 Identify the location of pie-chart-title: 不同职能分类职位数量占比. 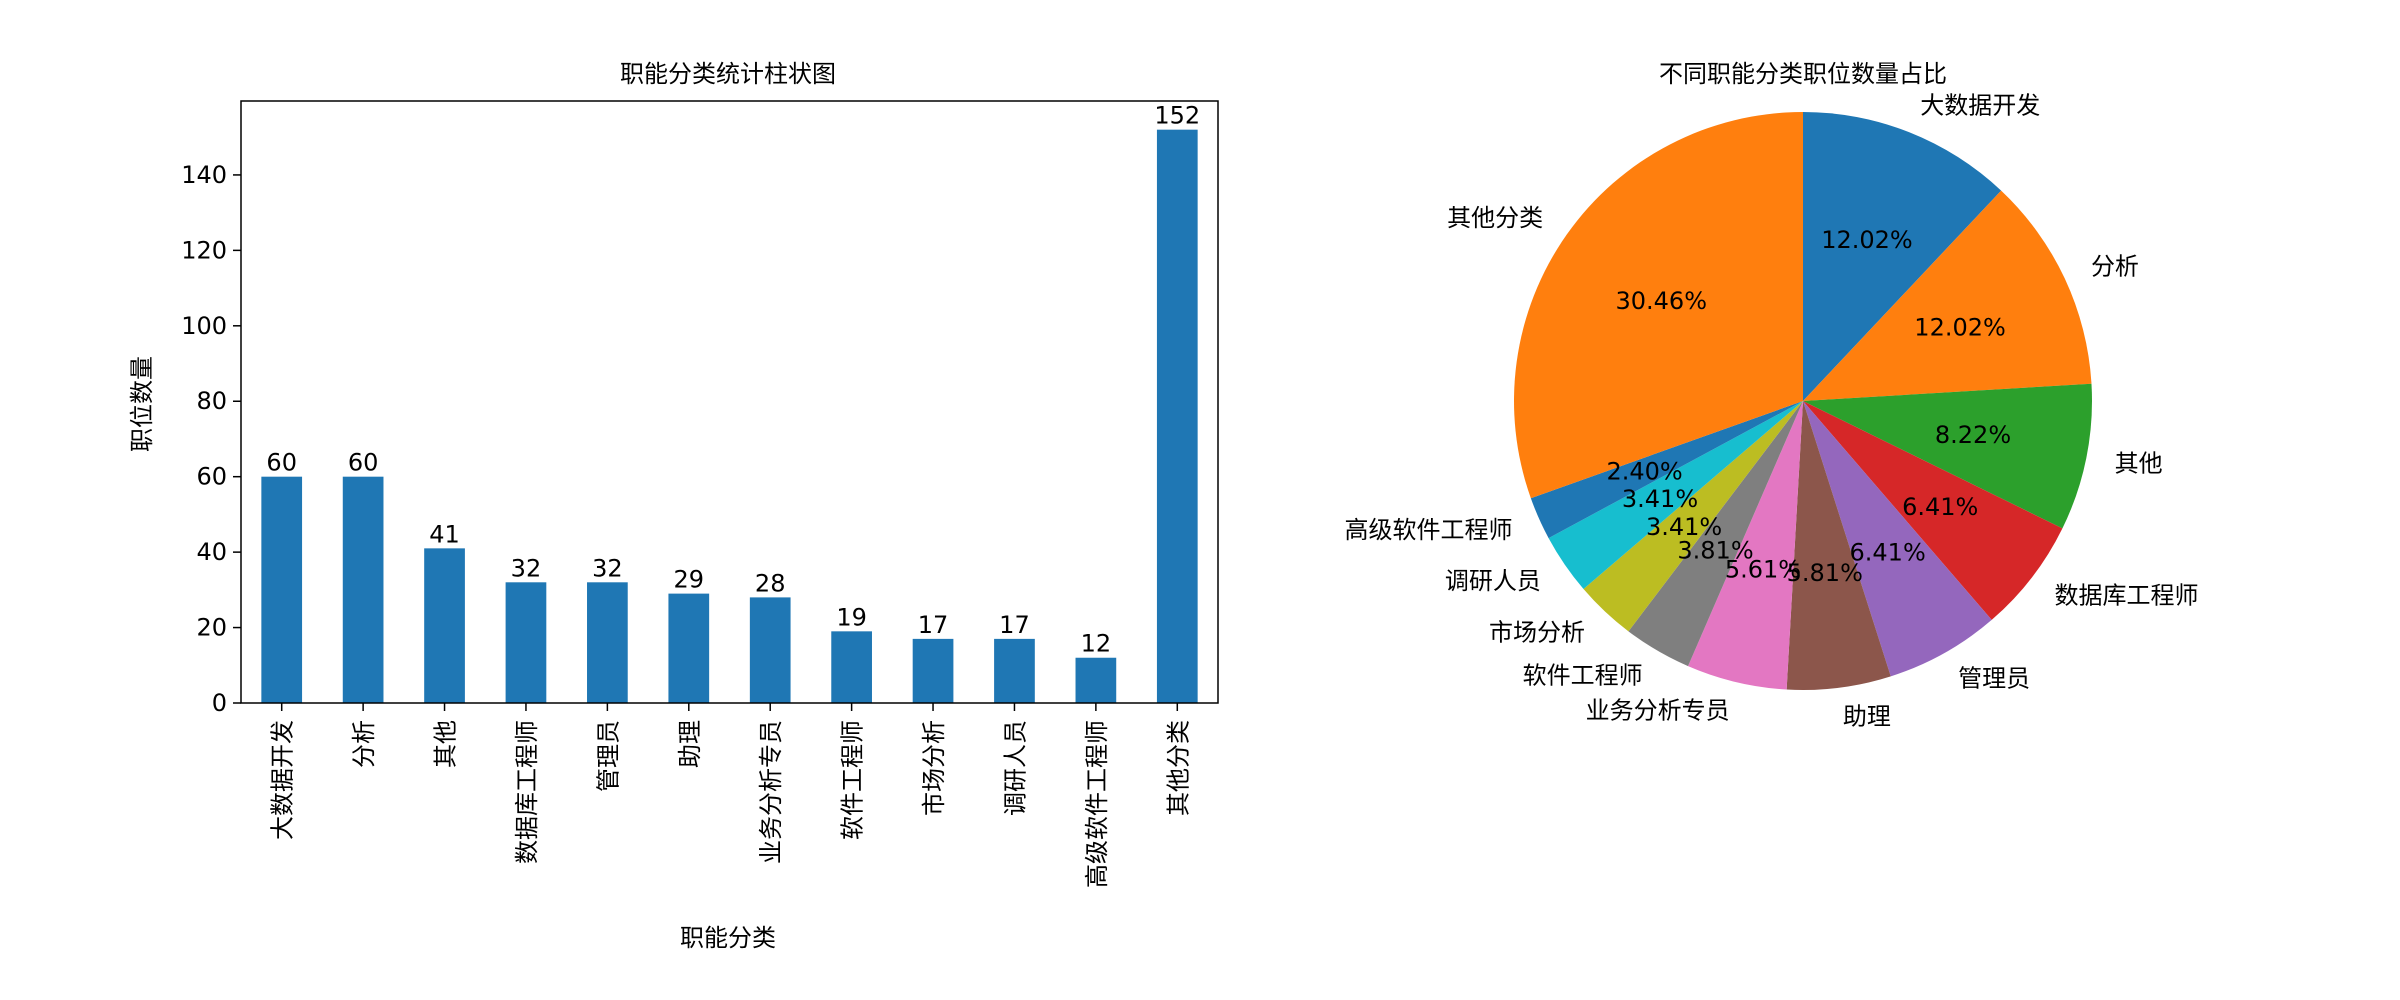
(1803, 74).